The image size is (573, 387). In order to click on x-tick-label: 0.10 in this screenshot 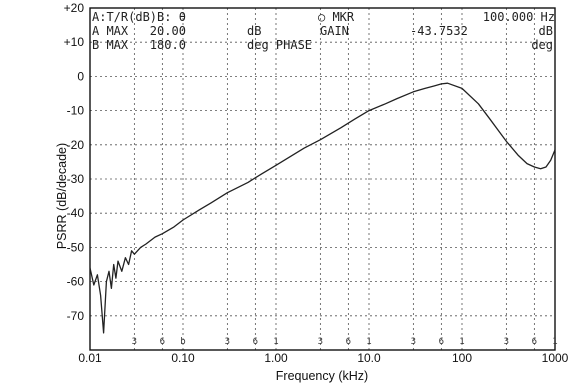, I will do `click(183, 358)`.